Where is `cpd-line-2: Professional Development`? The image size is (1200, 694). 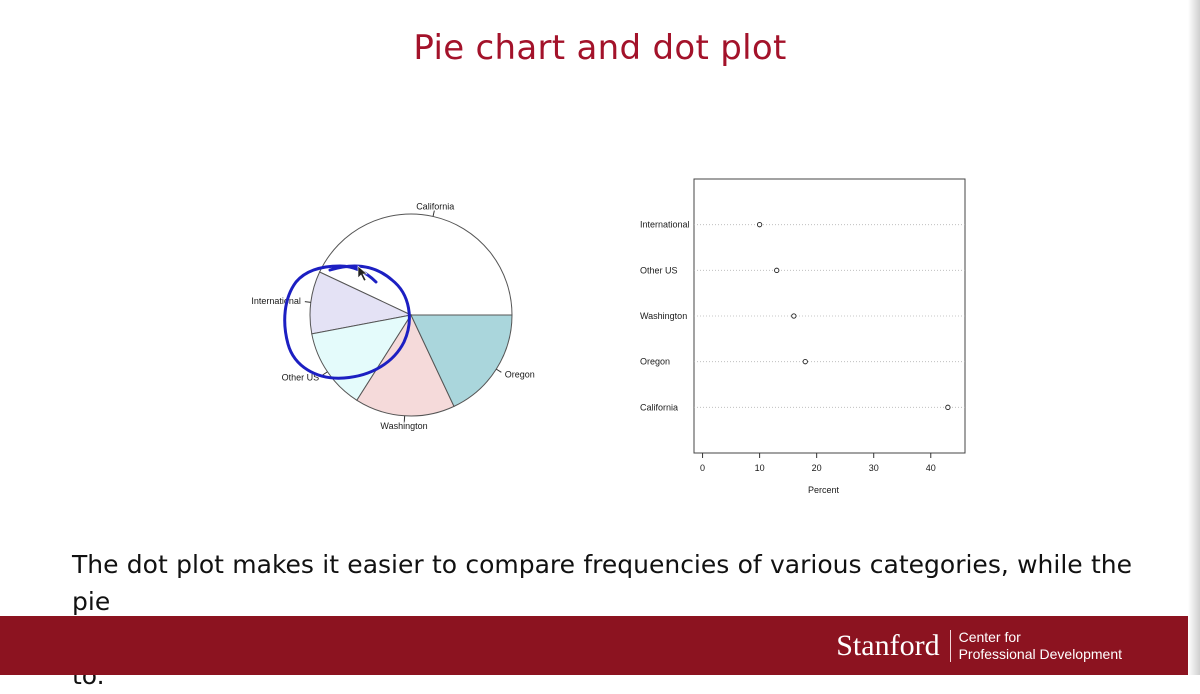
cpd-line-2: Professional Development is located at coordinates (1040, 654).